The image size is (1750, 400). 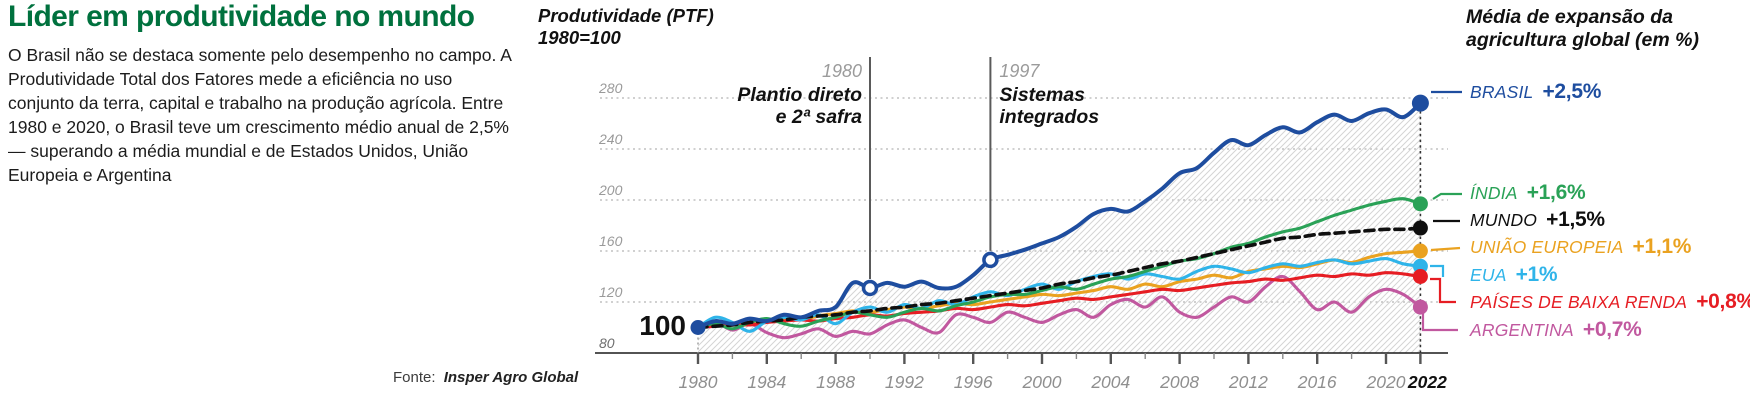 I want to click on series-line-mundo, so click(x=1059, y=278).